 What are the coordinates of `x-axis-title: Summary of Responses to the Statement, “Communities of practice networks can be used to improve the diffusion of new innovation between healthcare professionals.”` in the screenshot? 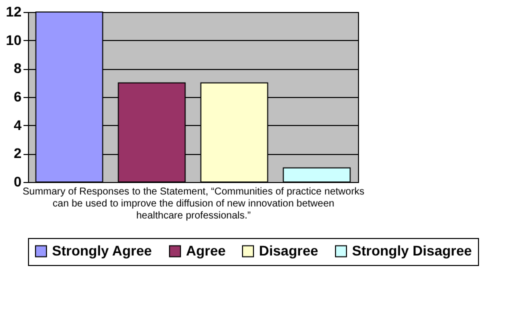 It's located at (193, 204).